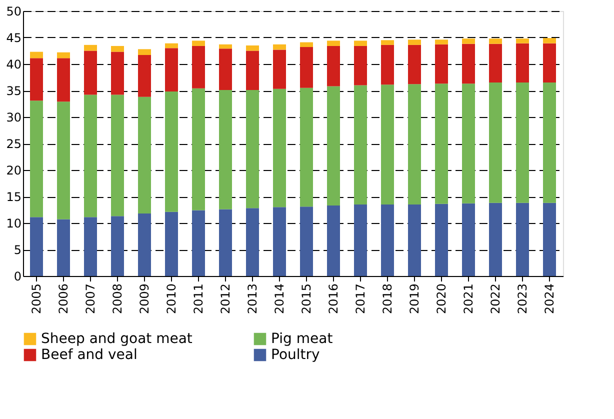 This screenshot has height=419, width=614. Describe the element at coordinates (14, 197) in the screenshot. I see `y-tick-label: 15` at that location.